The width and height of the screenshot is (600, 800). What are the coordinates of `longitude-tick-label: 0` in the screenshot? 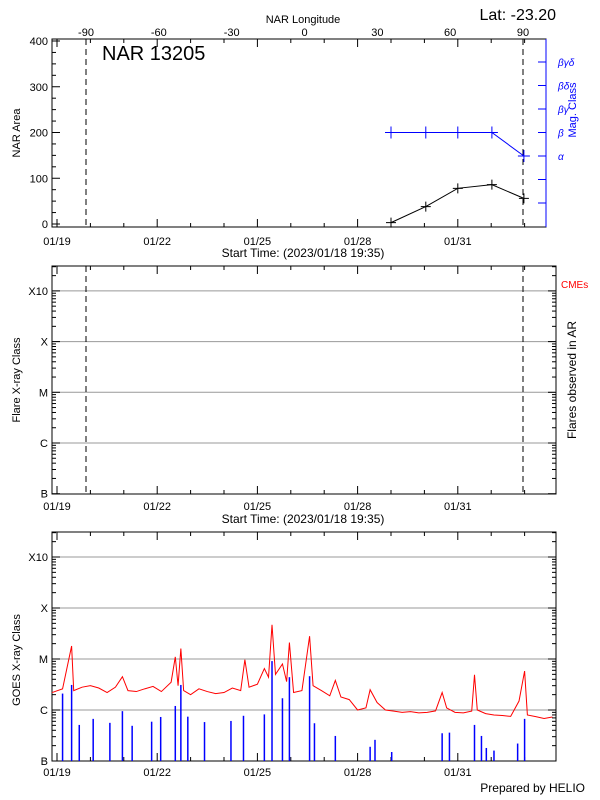 It's located at (304, 33).